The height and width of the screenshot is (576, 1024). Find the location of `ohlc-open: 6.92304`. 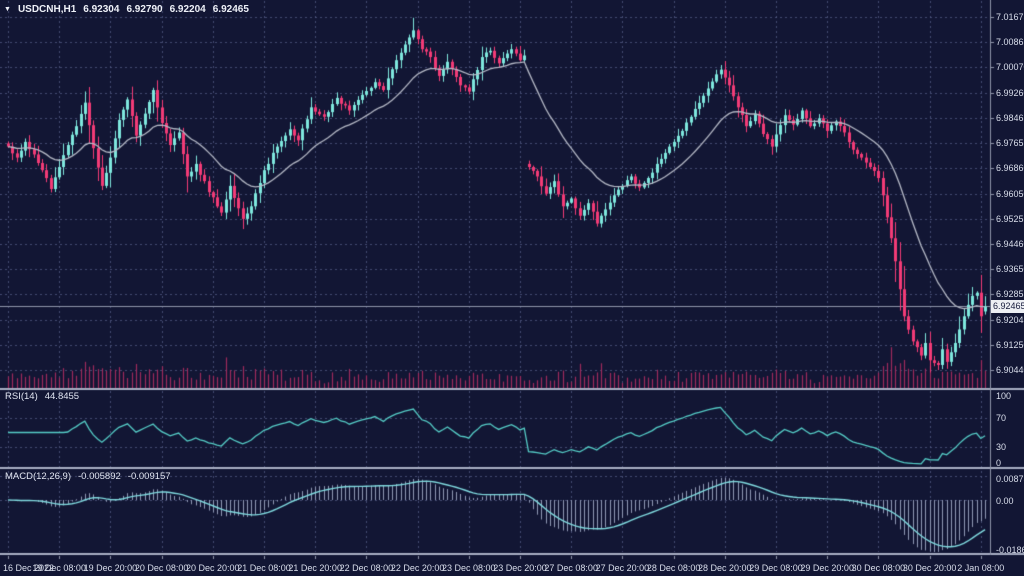

ohlc-open: 6.92304 is located at coordinates (101, 9).